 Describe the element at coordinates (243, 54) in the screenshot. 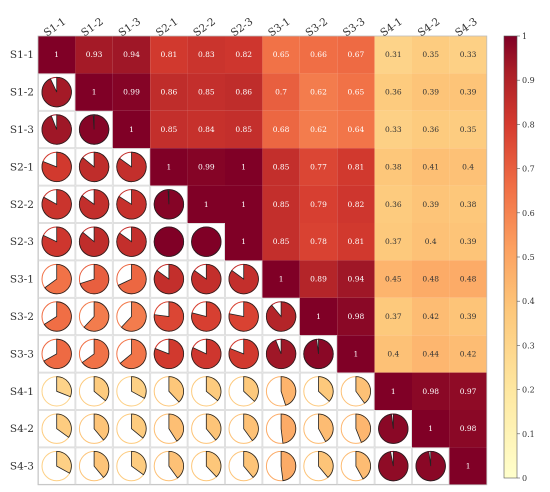

I see `data-label: 0.82` at that location.